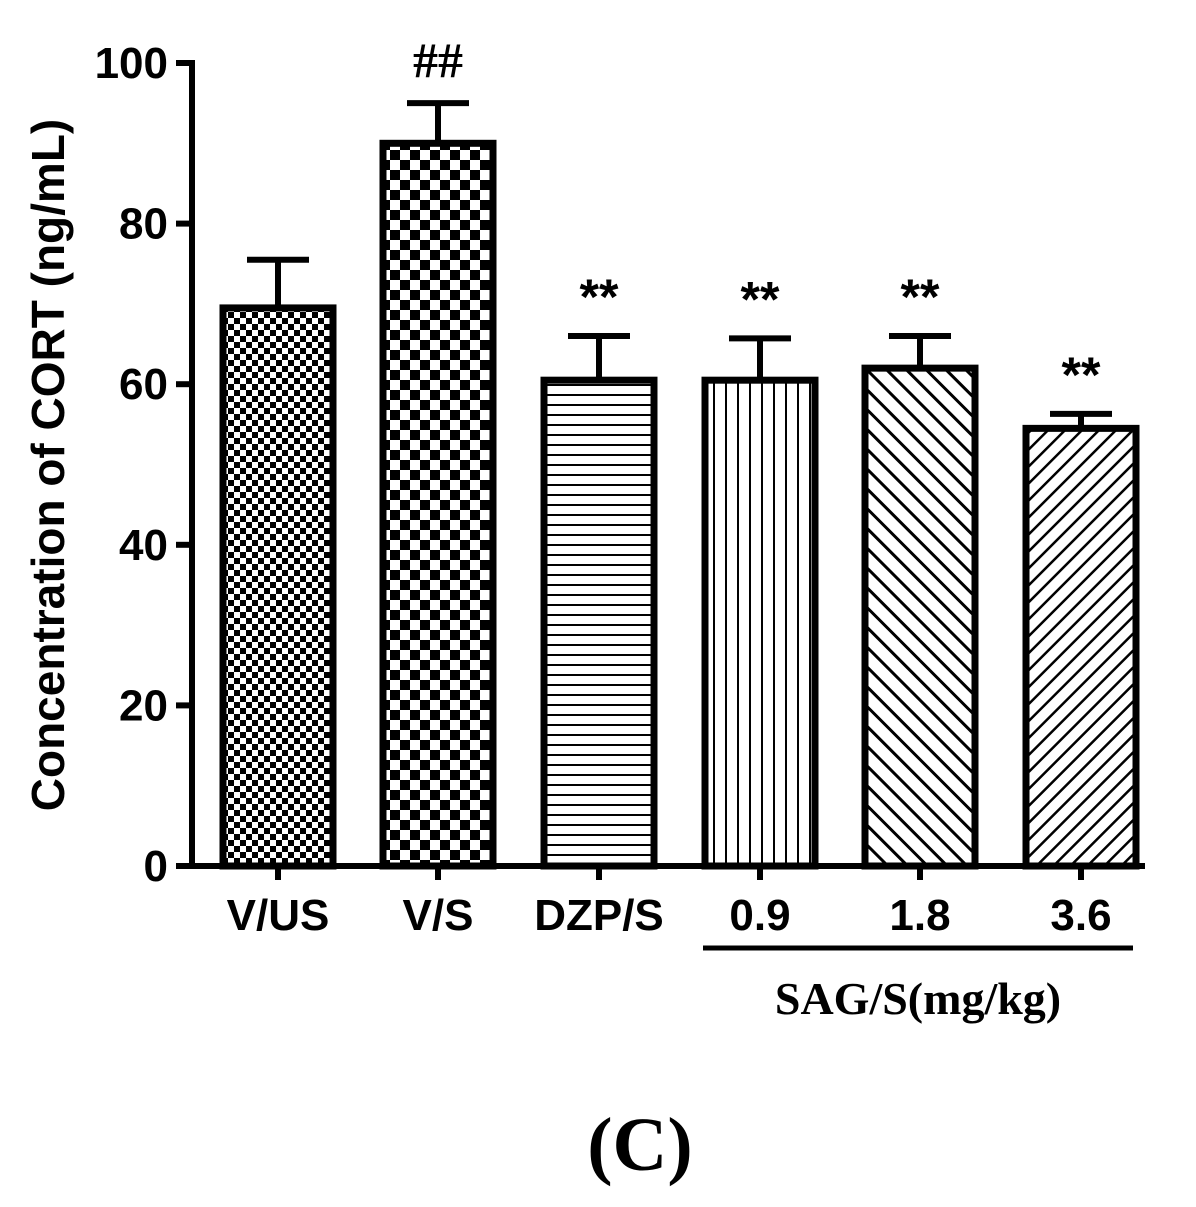 The height and width of the screenshot is (1207, 1196). I want to click on y-tick-label: 40, so click(143, 545).